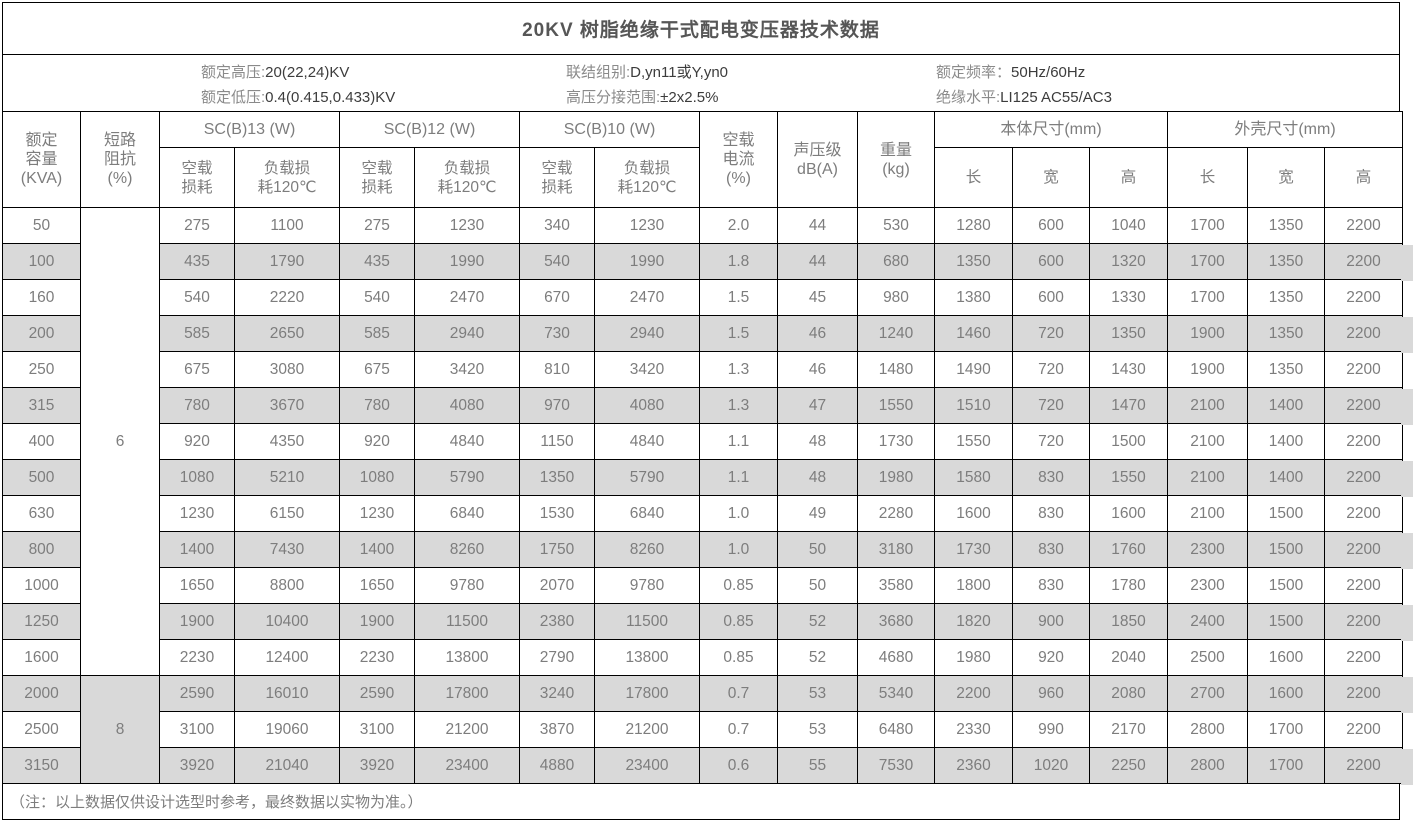 This screenshot has height=831, width=1413. What do you see at coordinates (41, 513) in the screenshot?
I see `capacity-cell: 630` at bounding box center [41, 513].